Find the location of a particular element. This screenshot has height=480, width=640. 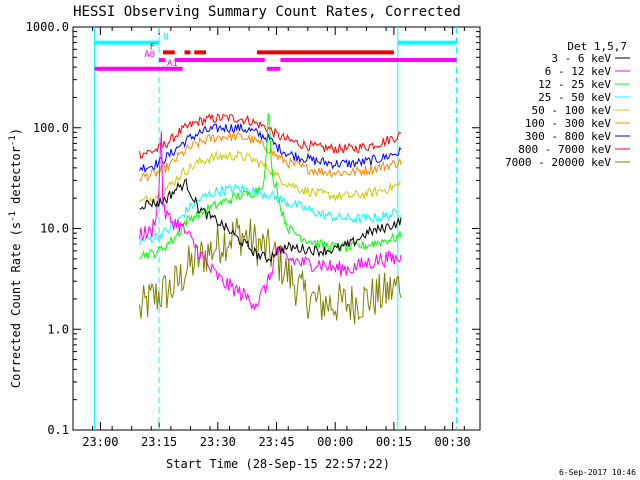

x-tick-label: 00:30 is located at coordinates (453, 442).